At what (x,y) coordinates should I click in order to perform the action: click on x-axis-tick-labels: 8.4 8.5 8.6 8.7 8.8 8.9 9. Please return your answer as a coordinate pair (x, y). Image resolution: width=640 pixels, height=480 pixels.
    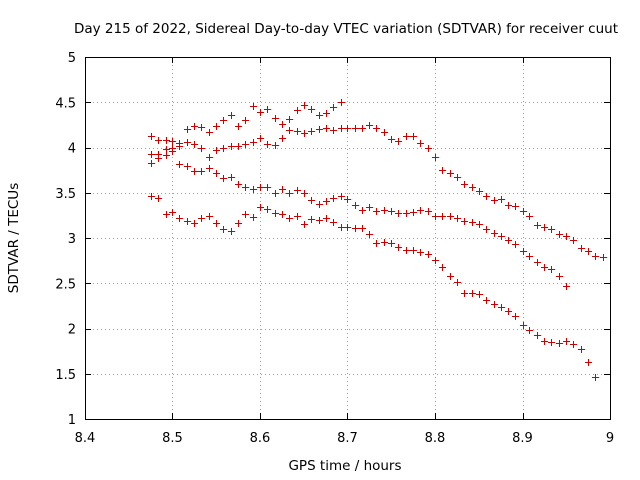
    Looking at the image, I should click on (344, 438).